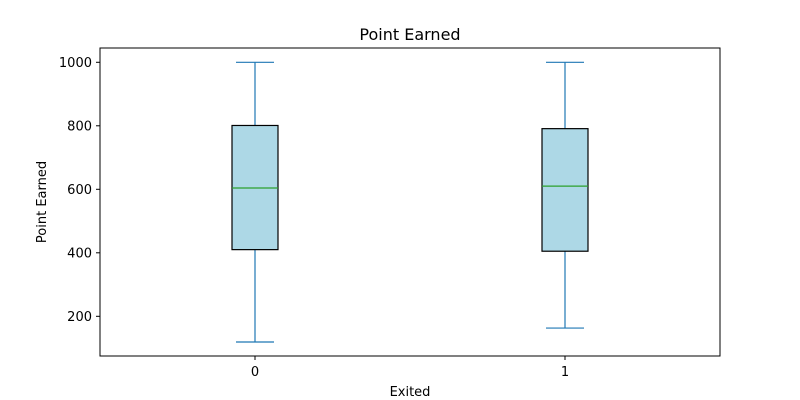  Describe the element at coordinates (409, 34) in the screenshot. I see `chart-title: Point Earned` at that location.